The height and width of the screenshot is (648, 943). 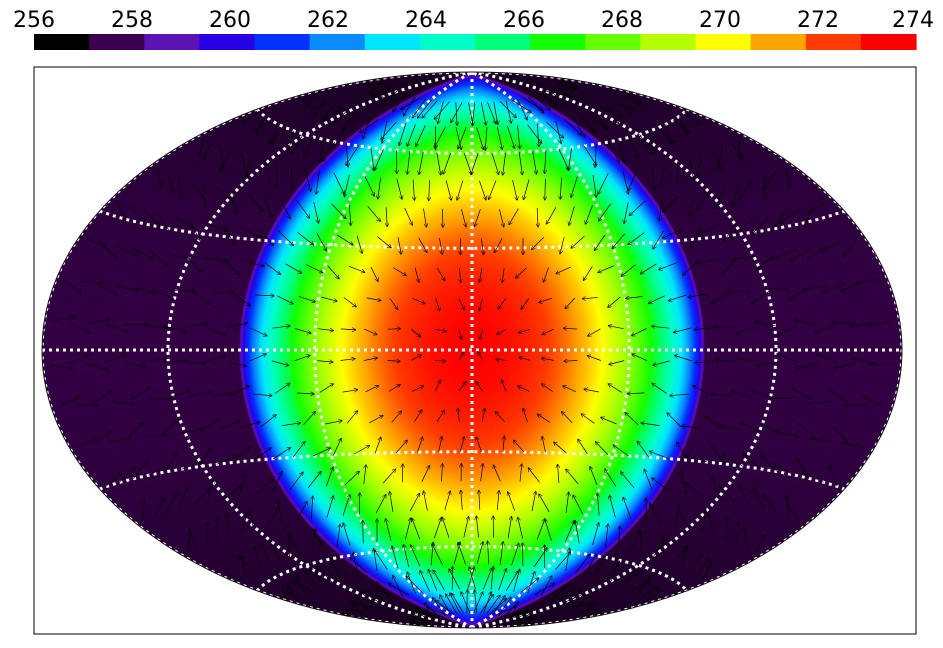 What do you see at coordinates (723, 42) in the screenshot?
I see `colorbar-step` at bounding box center [723, 42].